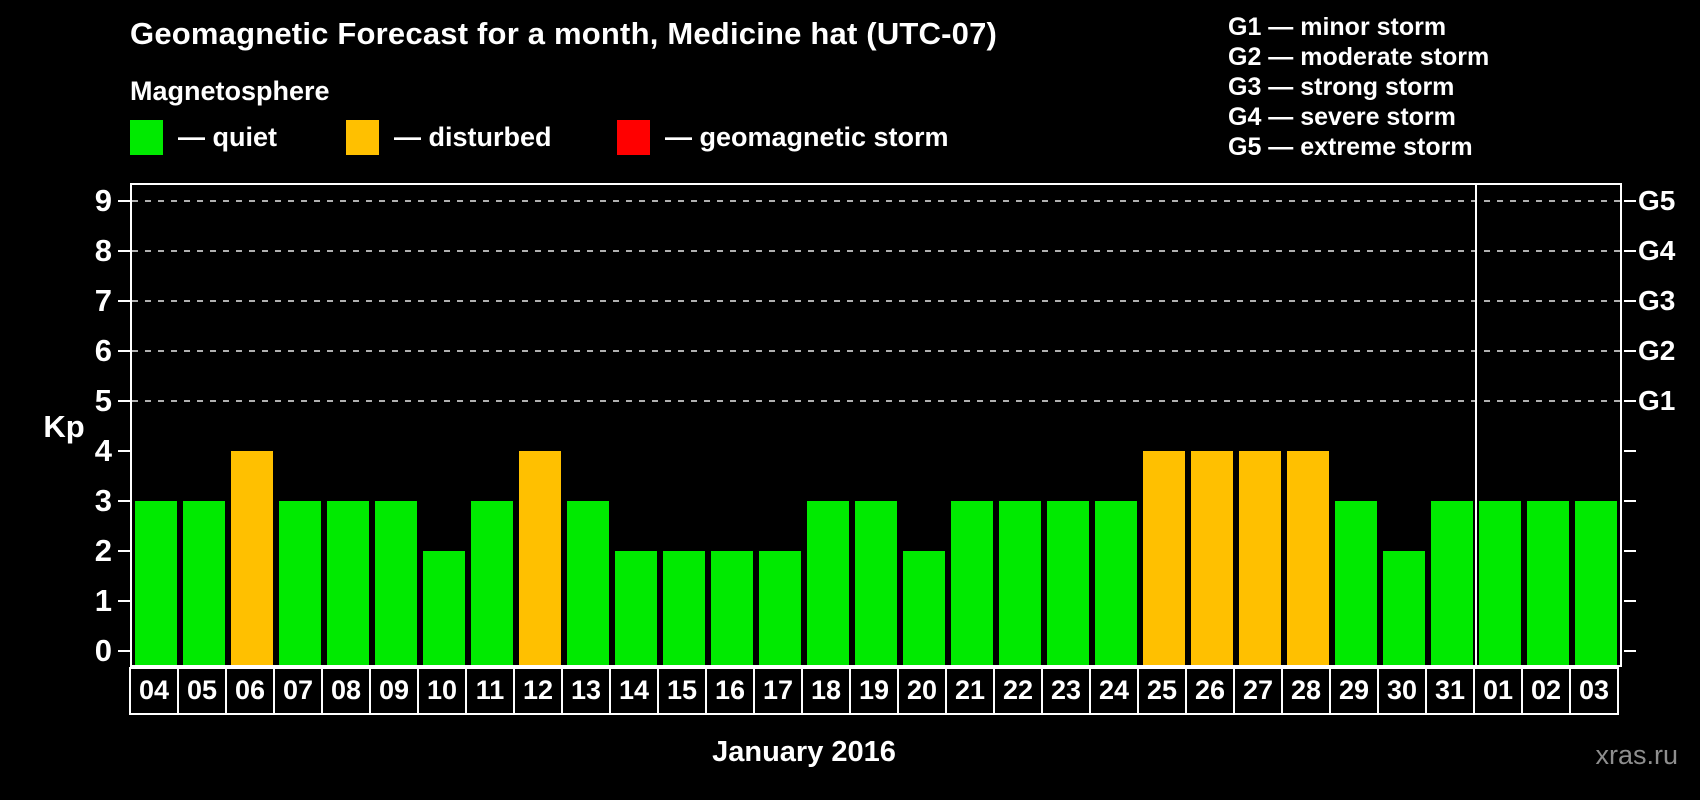  Describe the element at coordinates (124, 501) in the screenshot. I see `left-tick-kp3` at that location.